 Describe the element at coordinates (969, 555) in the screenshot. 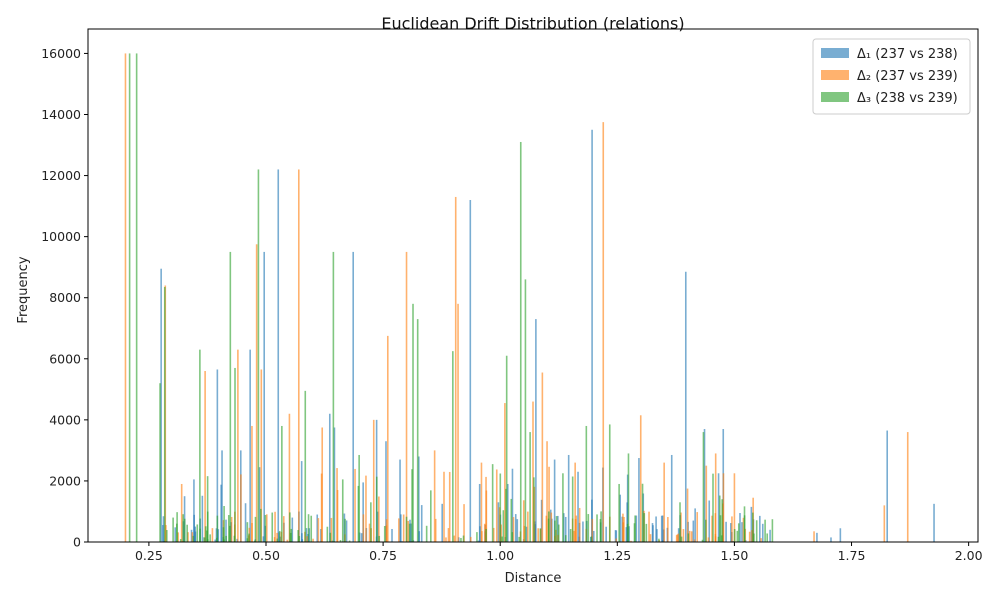

I see `x-tick-label: 2.00` at that location.